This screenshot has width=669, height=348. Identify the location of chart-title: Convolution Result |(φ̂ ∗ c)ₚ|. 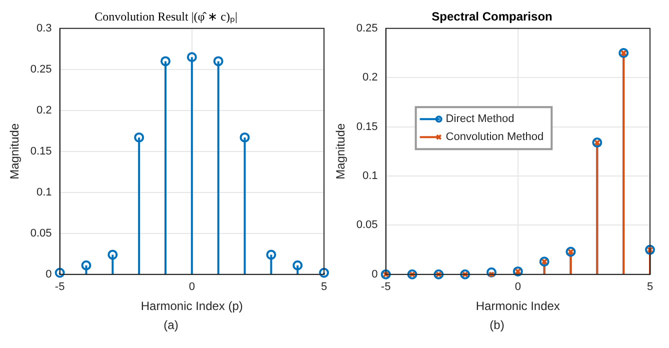
(166, 16).